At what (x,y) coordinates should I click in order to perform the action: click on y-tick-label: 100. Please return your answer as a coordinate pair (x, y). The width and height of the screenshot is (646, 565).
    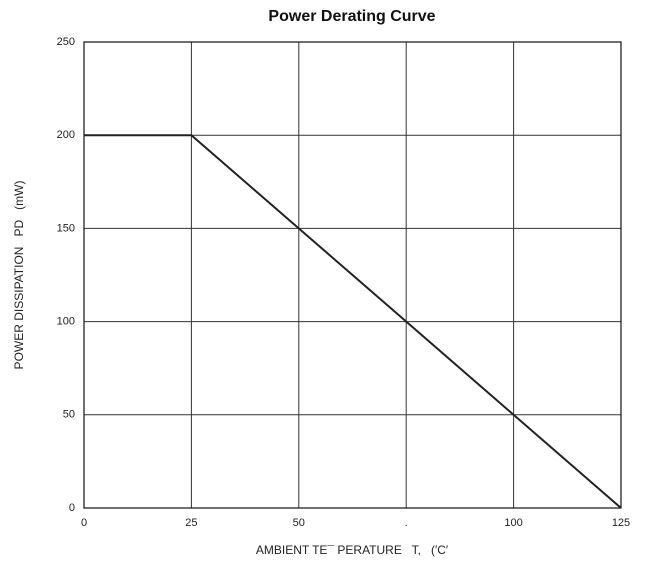
    Looking at the image, I should click on (66, 322).